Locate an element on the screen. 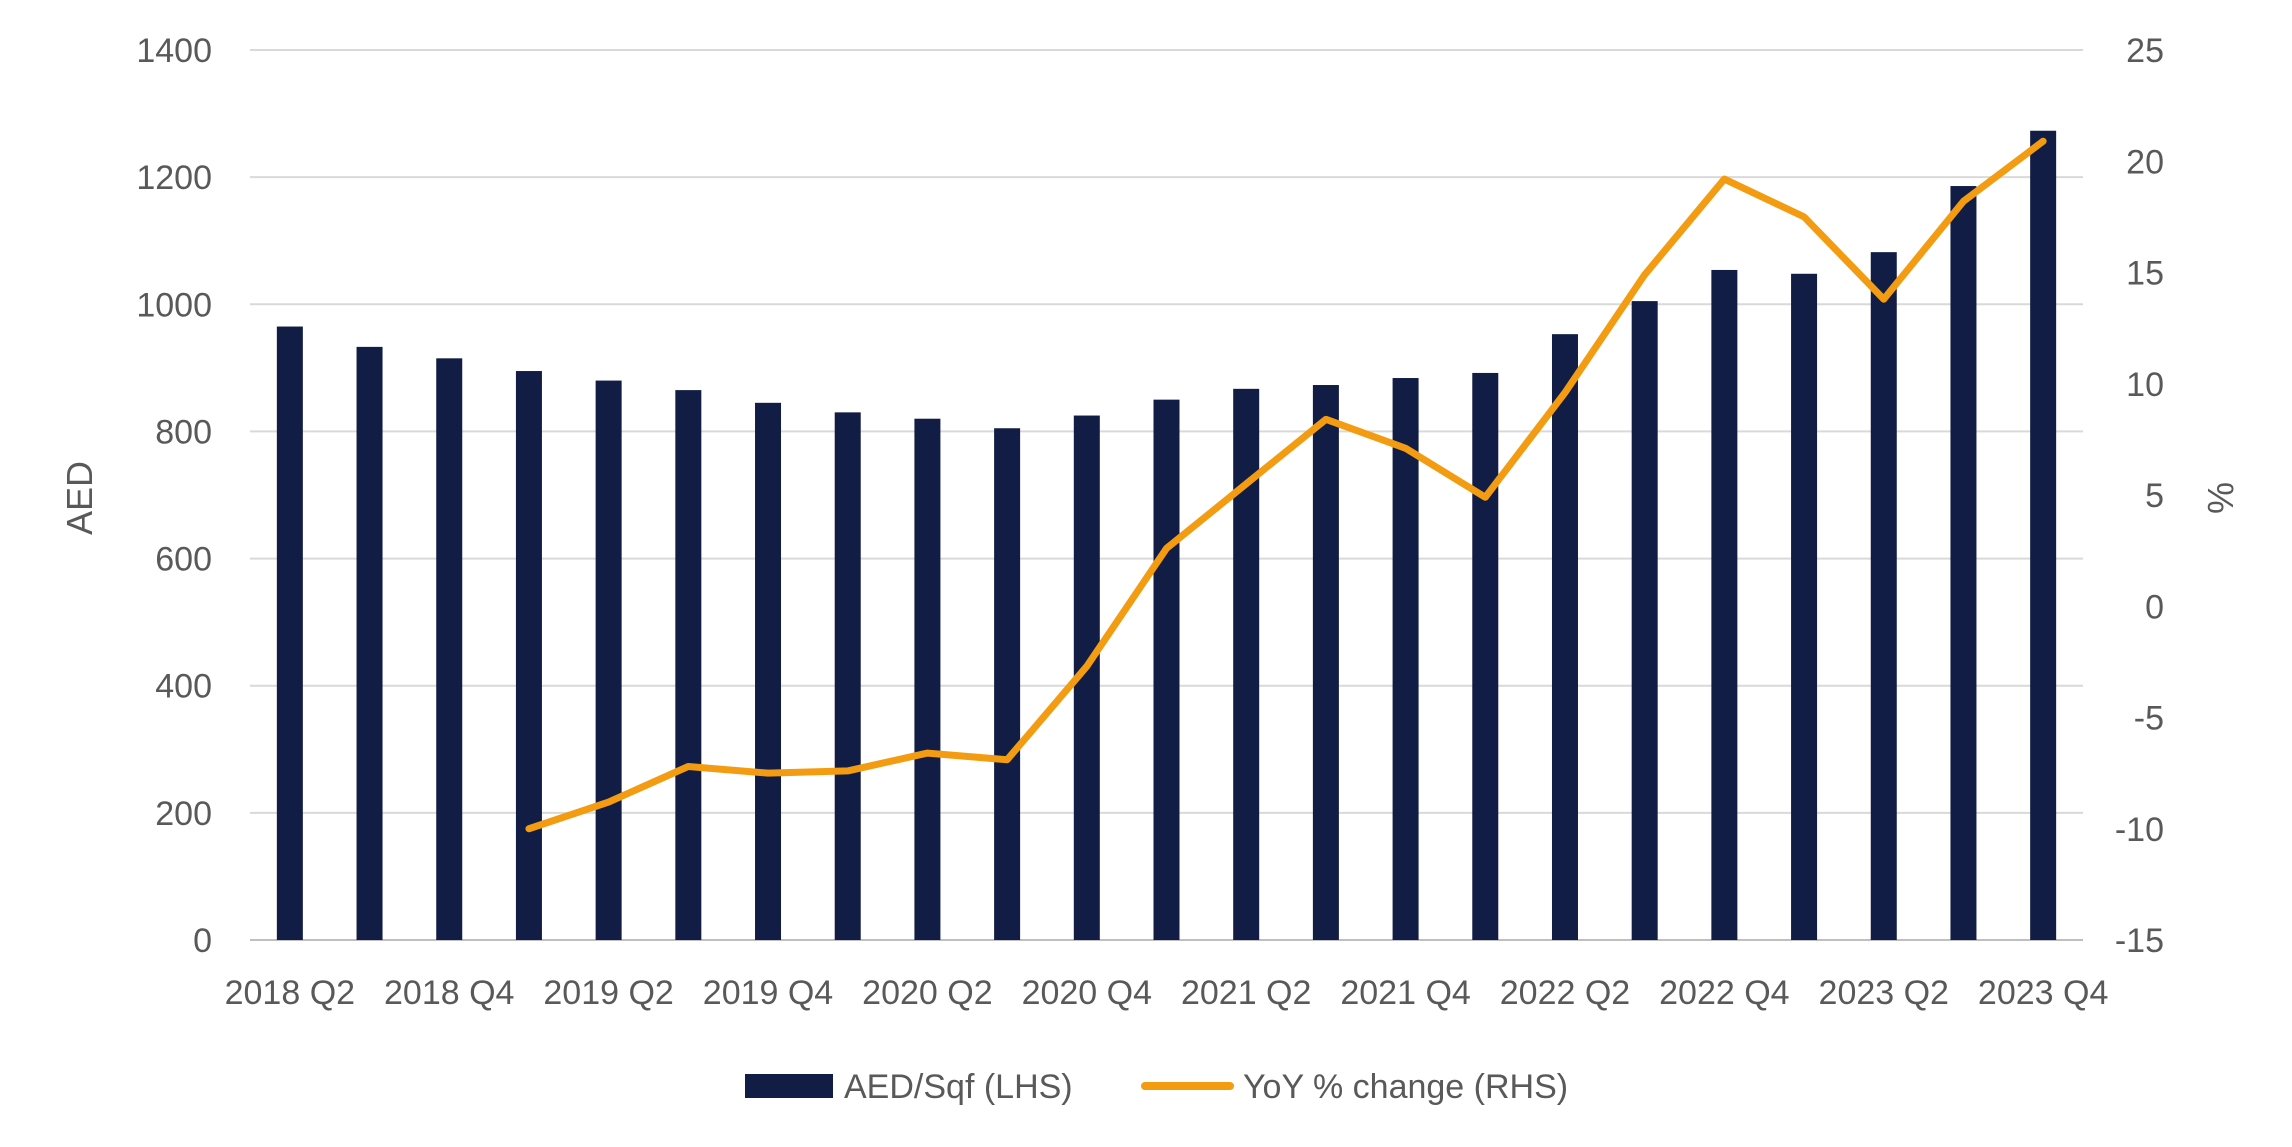 The width and height of the screenshot is (2292, 1147). bar-2021-q2 is located at coordinates (1246, 664).